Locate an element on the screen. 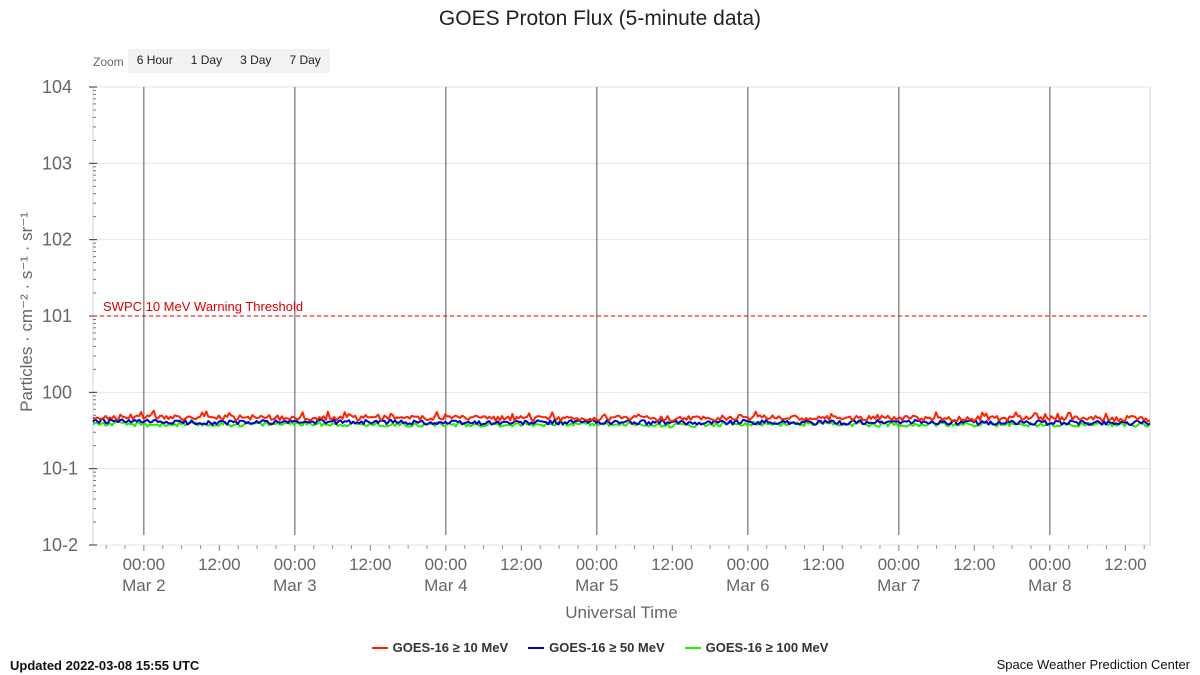 The width and height of the screenshot is (1200, 675). credit-text: Space Weather Prediction Center is located at coordinates (1093, 664).